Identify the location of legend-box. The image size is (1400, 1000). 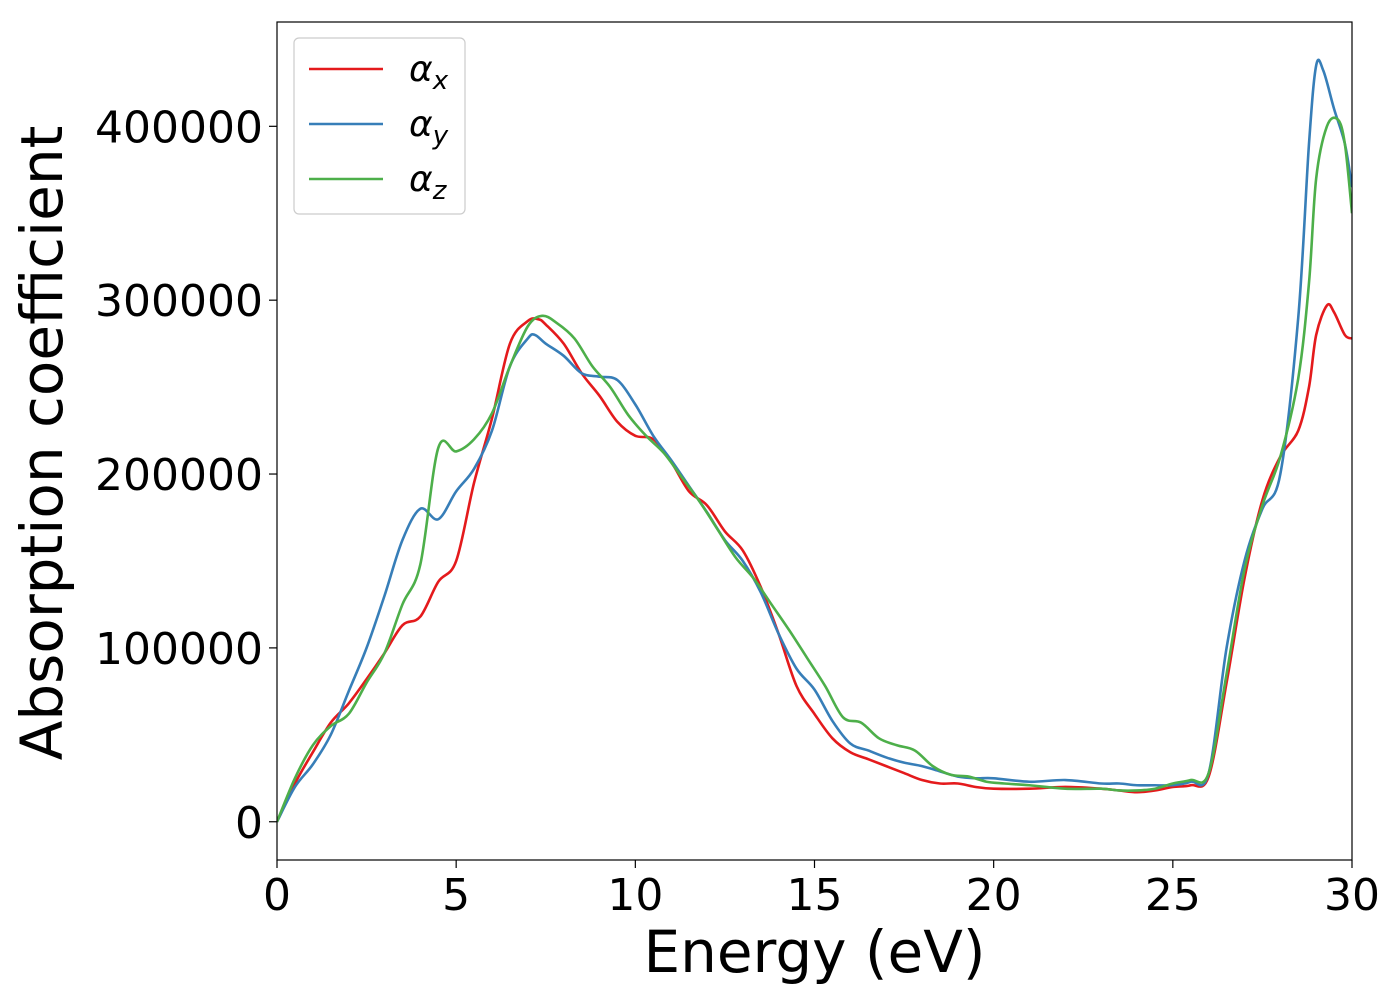
(379, 126).